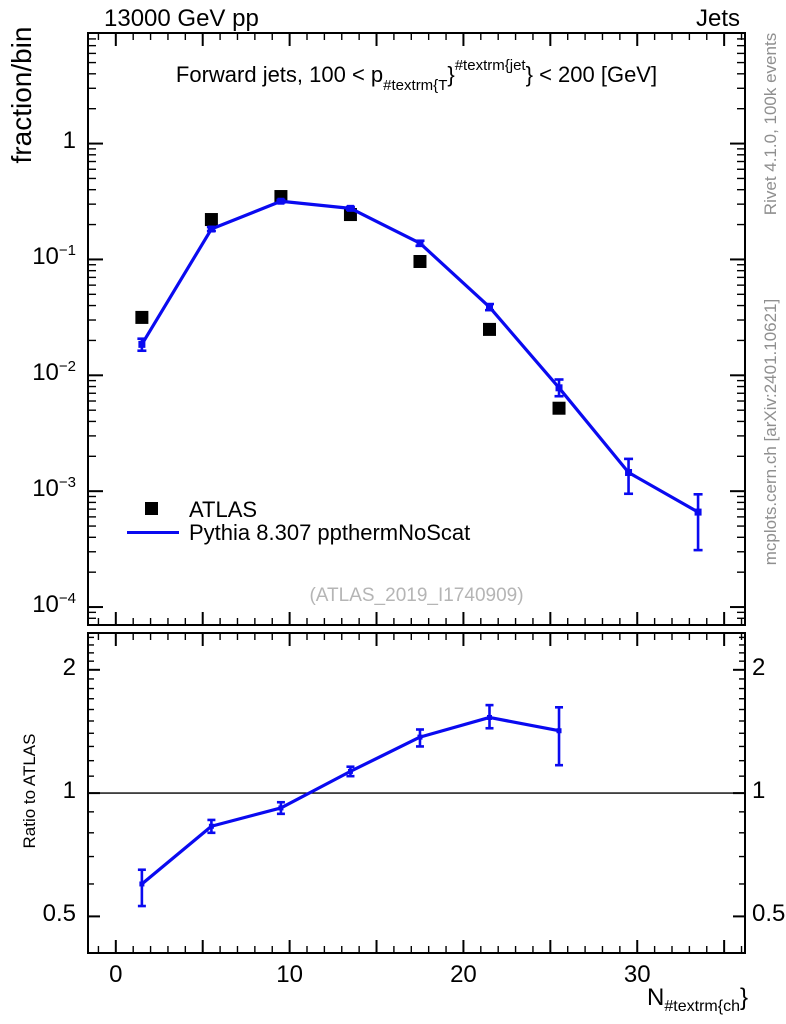  What do you see at coordinates (759, 791) in the screenshot?
I see `ratio-y-tick-label-right: 1` at bounding box center [759, 791].